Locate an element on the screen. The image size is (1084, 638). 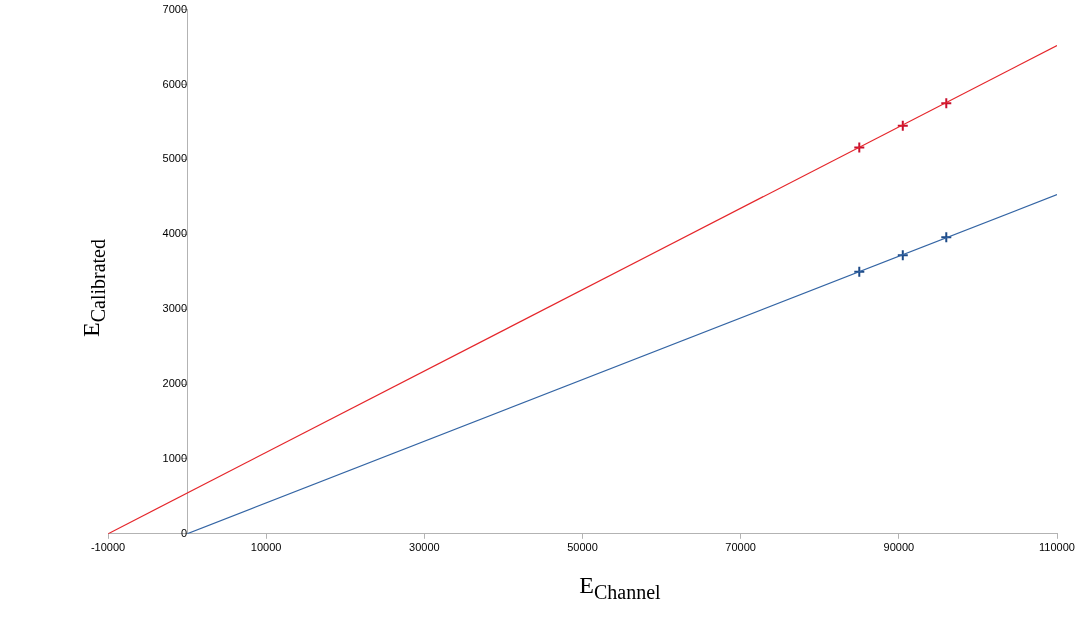
y-tick-label: 6000 is located at coordinates (175, 83).